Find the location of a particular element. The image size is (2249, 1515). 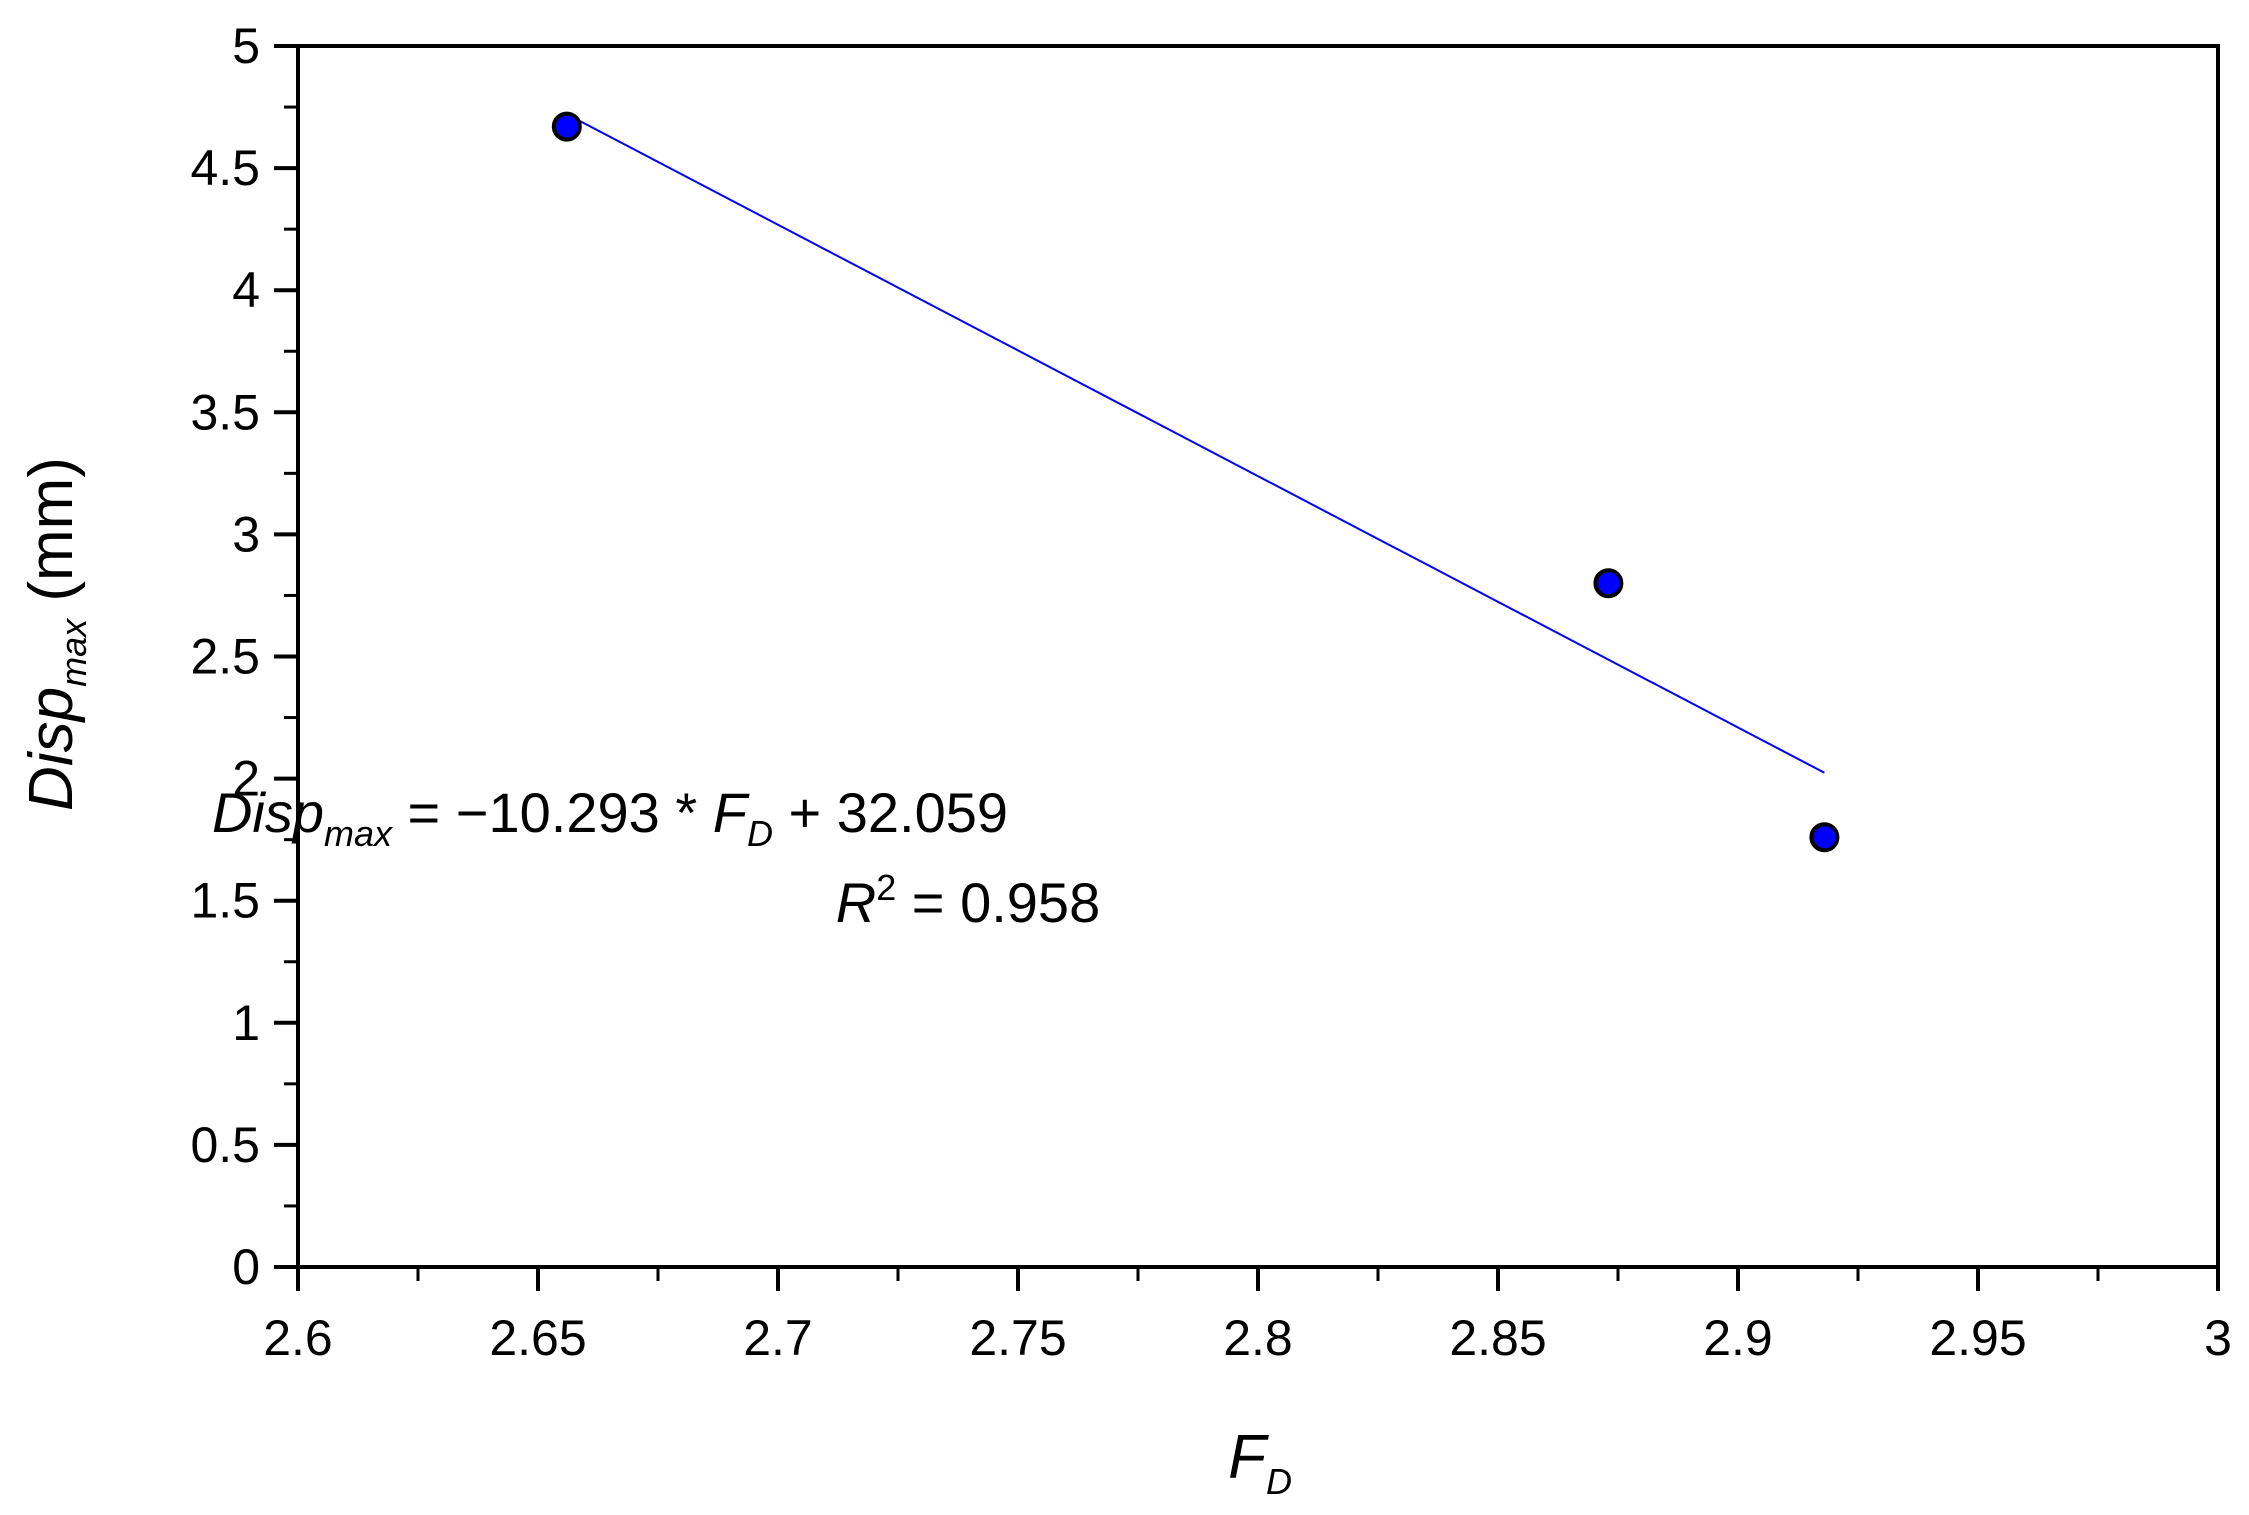

x-tick-label: 2.9 is located at coordinates (1738, 1338).